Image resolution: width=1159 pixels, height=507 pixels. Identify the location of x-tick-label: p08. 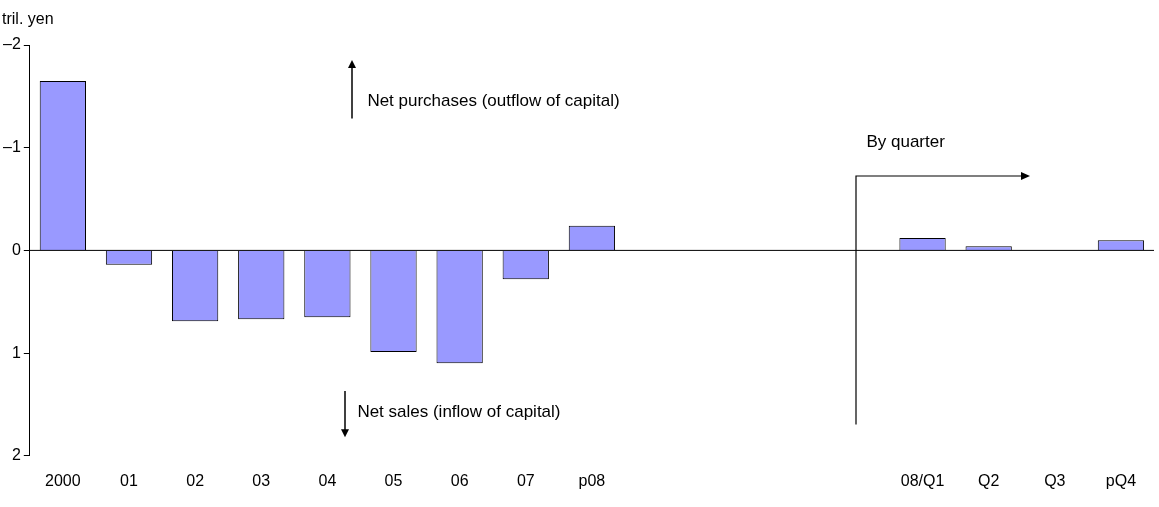
(592, 480).